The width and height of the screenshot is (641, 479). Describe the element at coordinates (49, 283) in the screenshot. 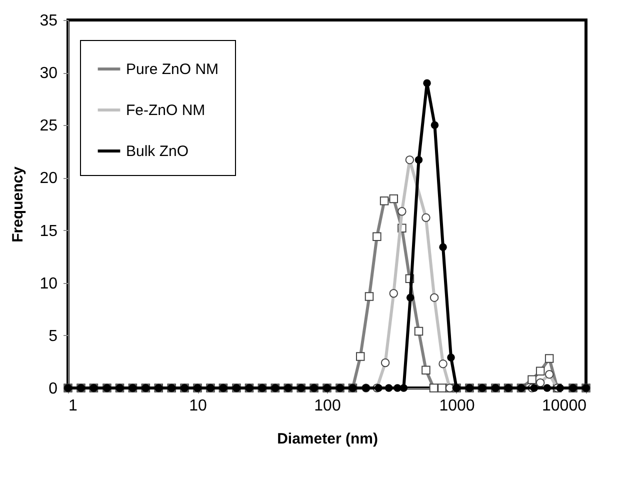

I see `y-tick-label: 10` at that location.